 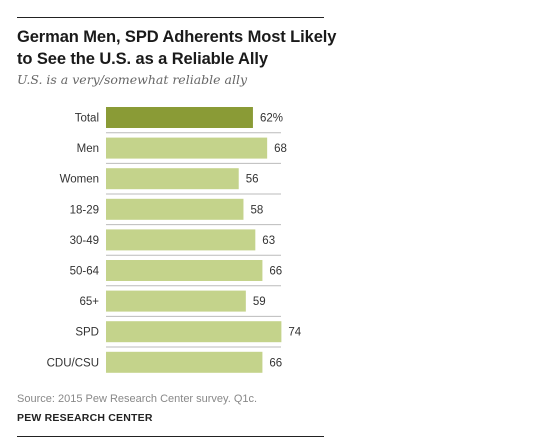 I want to click on category-label: 50-64, so click(x=85, y=272).